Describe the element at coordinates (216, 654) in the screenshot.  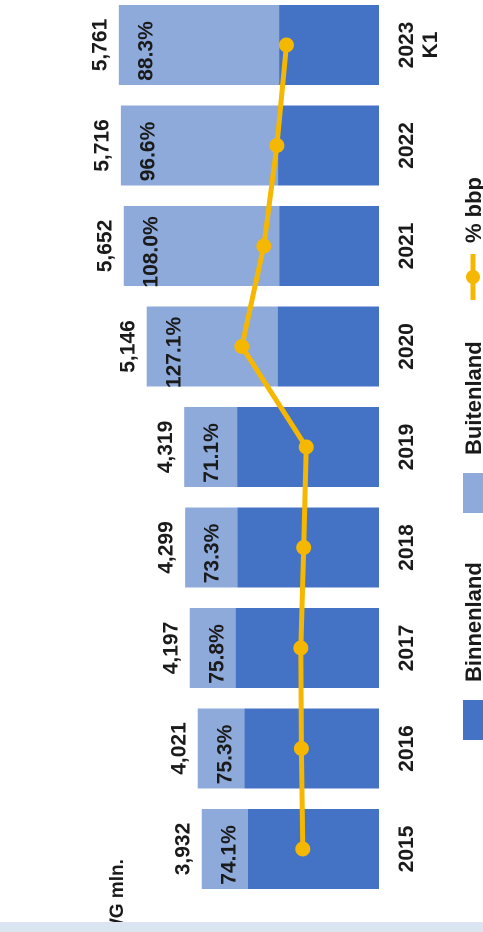
I see `bbp-label-2: 75.8%` at that location.